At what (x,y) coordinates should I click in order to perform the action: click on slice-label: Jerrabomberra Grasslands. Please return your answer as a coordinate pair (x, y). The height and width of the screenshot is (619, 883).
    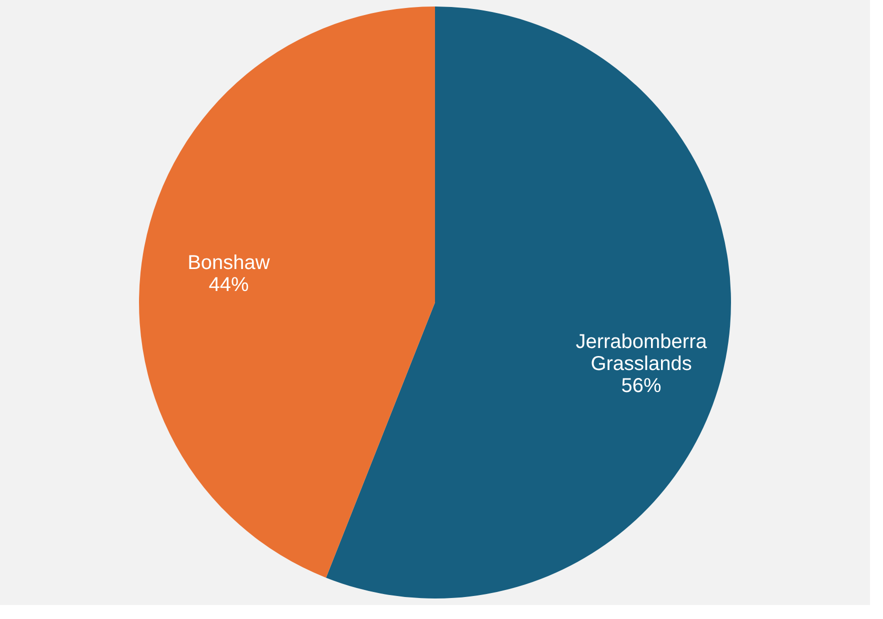
    Looking at the image, I should click on (642, 352).